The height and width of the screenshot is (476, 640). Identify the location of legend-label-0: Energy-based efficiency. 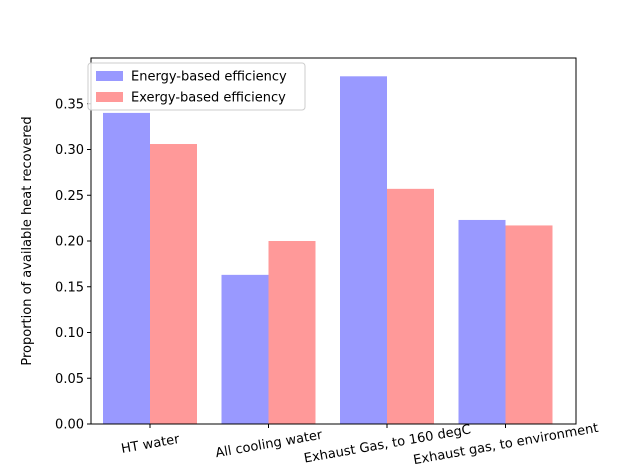
(209, 77).